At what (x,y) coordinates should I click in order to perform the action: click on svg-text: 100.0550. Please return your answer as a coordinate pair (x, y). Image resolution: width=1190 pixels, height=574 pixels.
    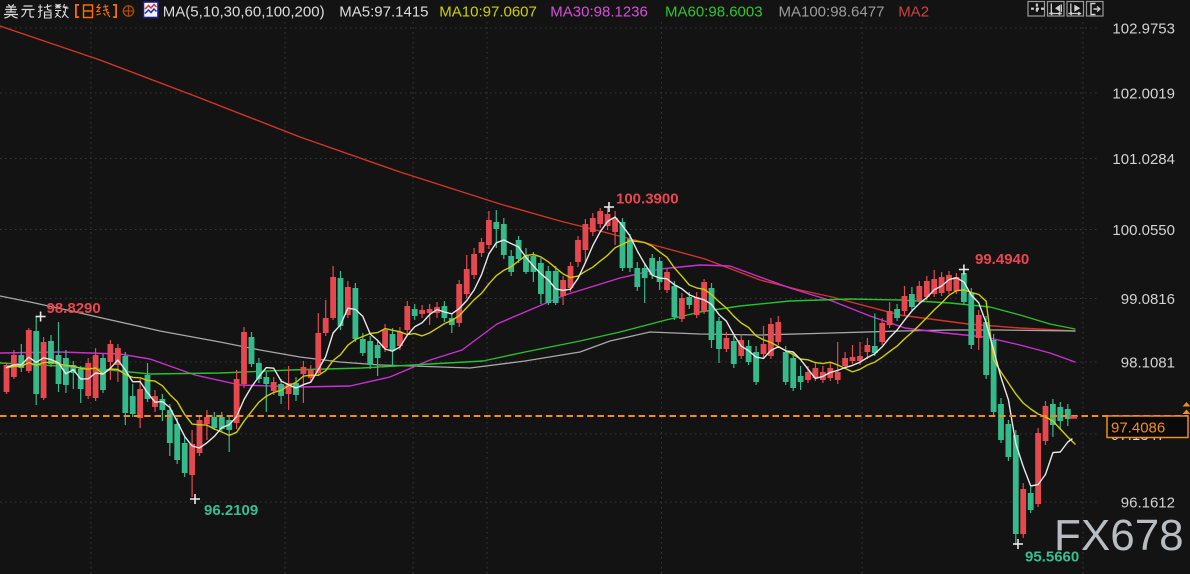
    Looking at the image, I should click on (1143, 230).